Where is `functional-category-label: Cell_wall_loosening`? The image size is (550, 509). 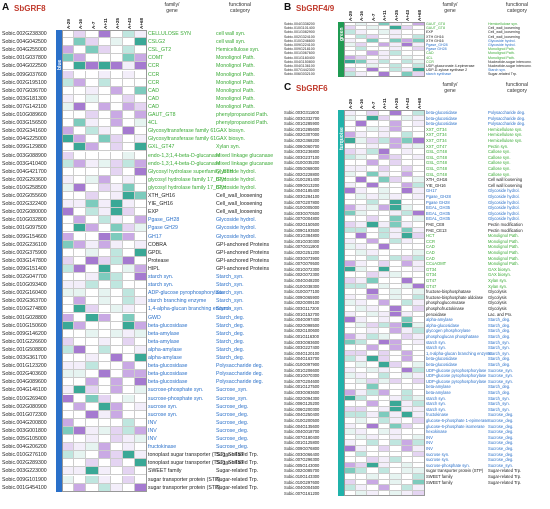 functional-category-label: Cell_wall_loosening is located at coordinates (504, 28).